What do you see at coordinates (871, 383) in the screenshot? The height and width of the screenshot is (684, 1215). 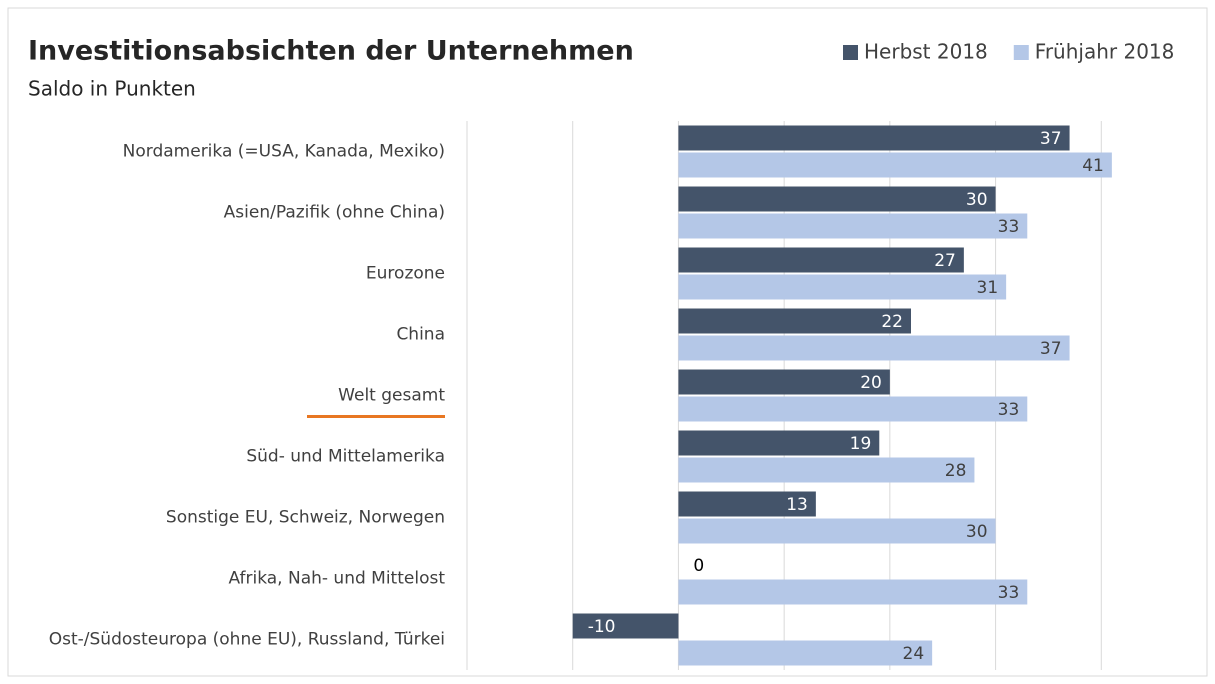 I see `data-label: 20` at bounding box center [871, 383].